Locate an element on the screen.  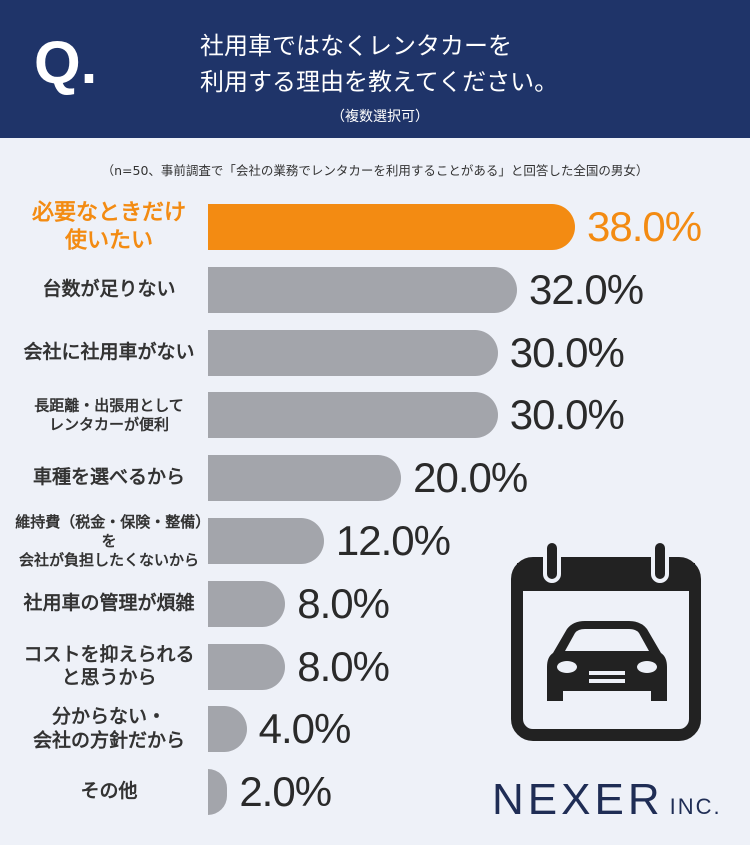
value-label: 12.0% is located at coordinates (393, 540).